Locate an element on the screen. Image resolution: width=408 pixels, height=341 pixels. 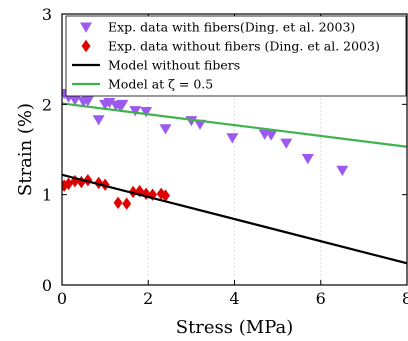
series-line is located at coordinates (234, 125).